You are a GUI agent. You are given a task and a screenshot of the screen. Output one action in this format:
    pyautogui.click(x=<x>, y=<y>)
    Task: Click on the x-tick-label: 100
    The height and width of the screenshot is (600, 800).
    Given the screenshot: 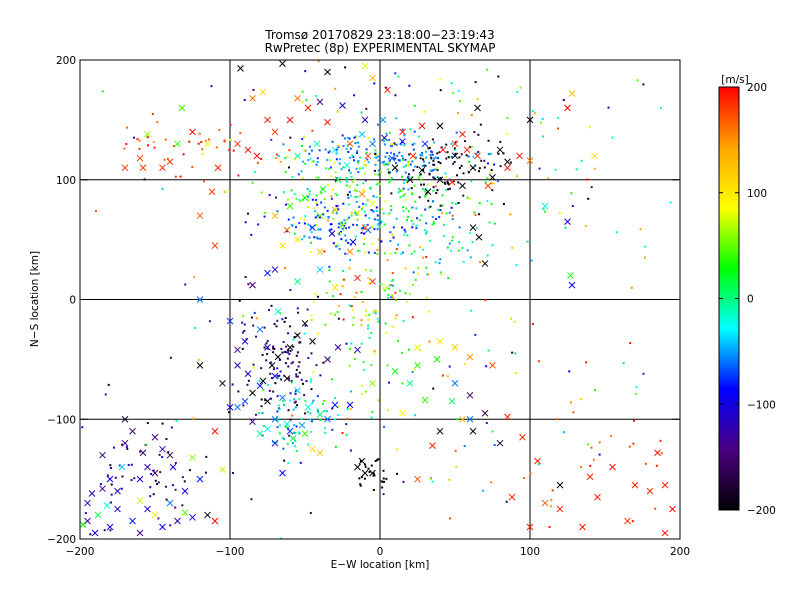 What is the action you would take?
    pyautogui.click(x=530, y=552)
    